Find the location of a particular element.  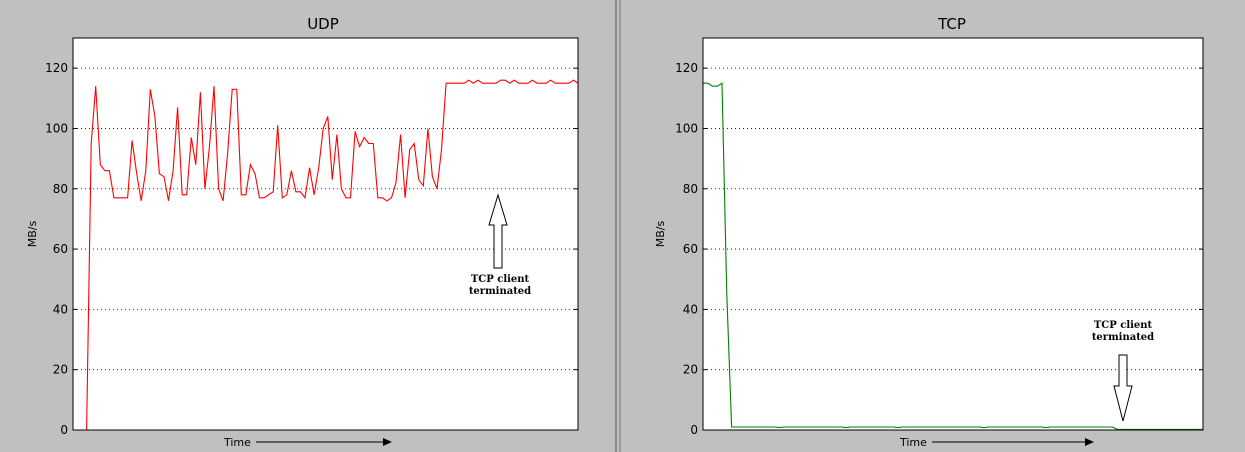

chart-title: TCP is located at coordinates (951, 24).